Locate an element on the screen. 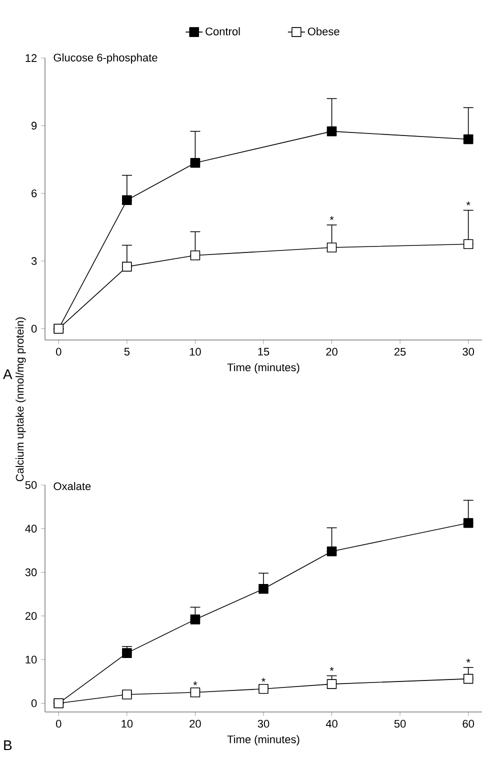 This screenshot has width=500, height=763. chart-title: Glucose 6-phosphate is located at coordinates (106, 58).